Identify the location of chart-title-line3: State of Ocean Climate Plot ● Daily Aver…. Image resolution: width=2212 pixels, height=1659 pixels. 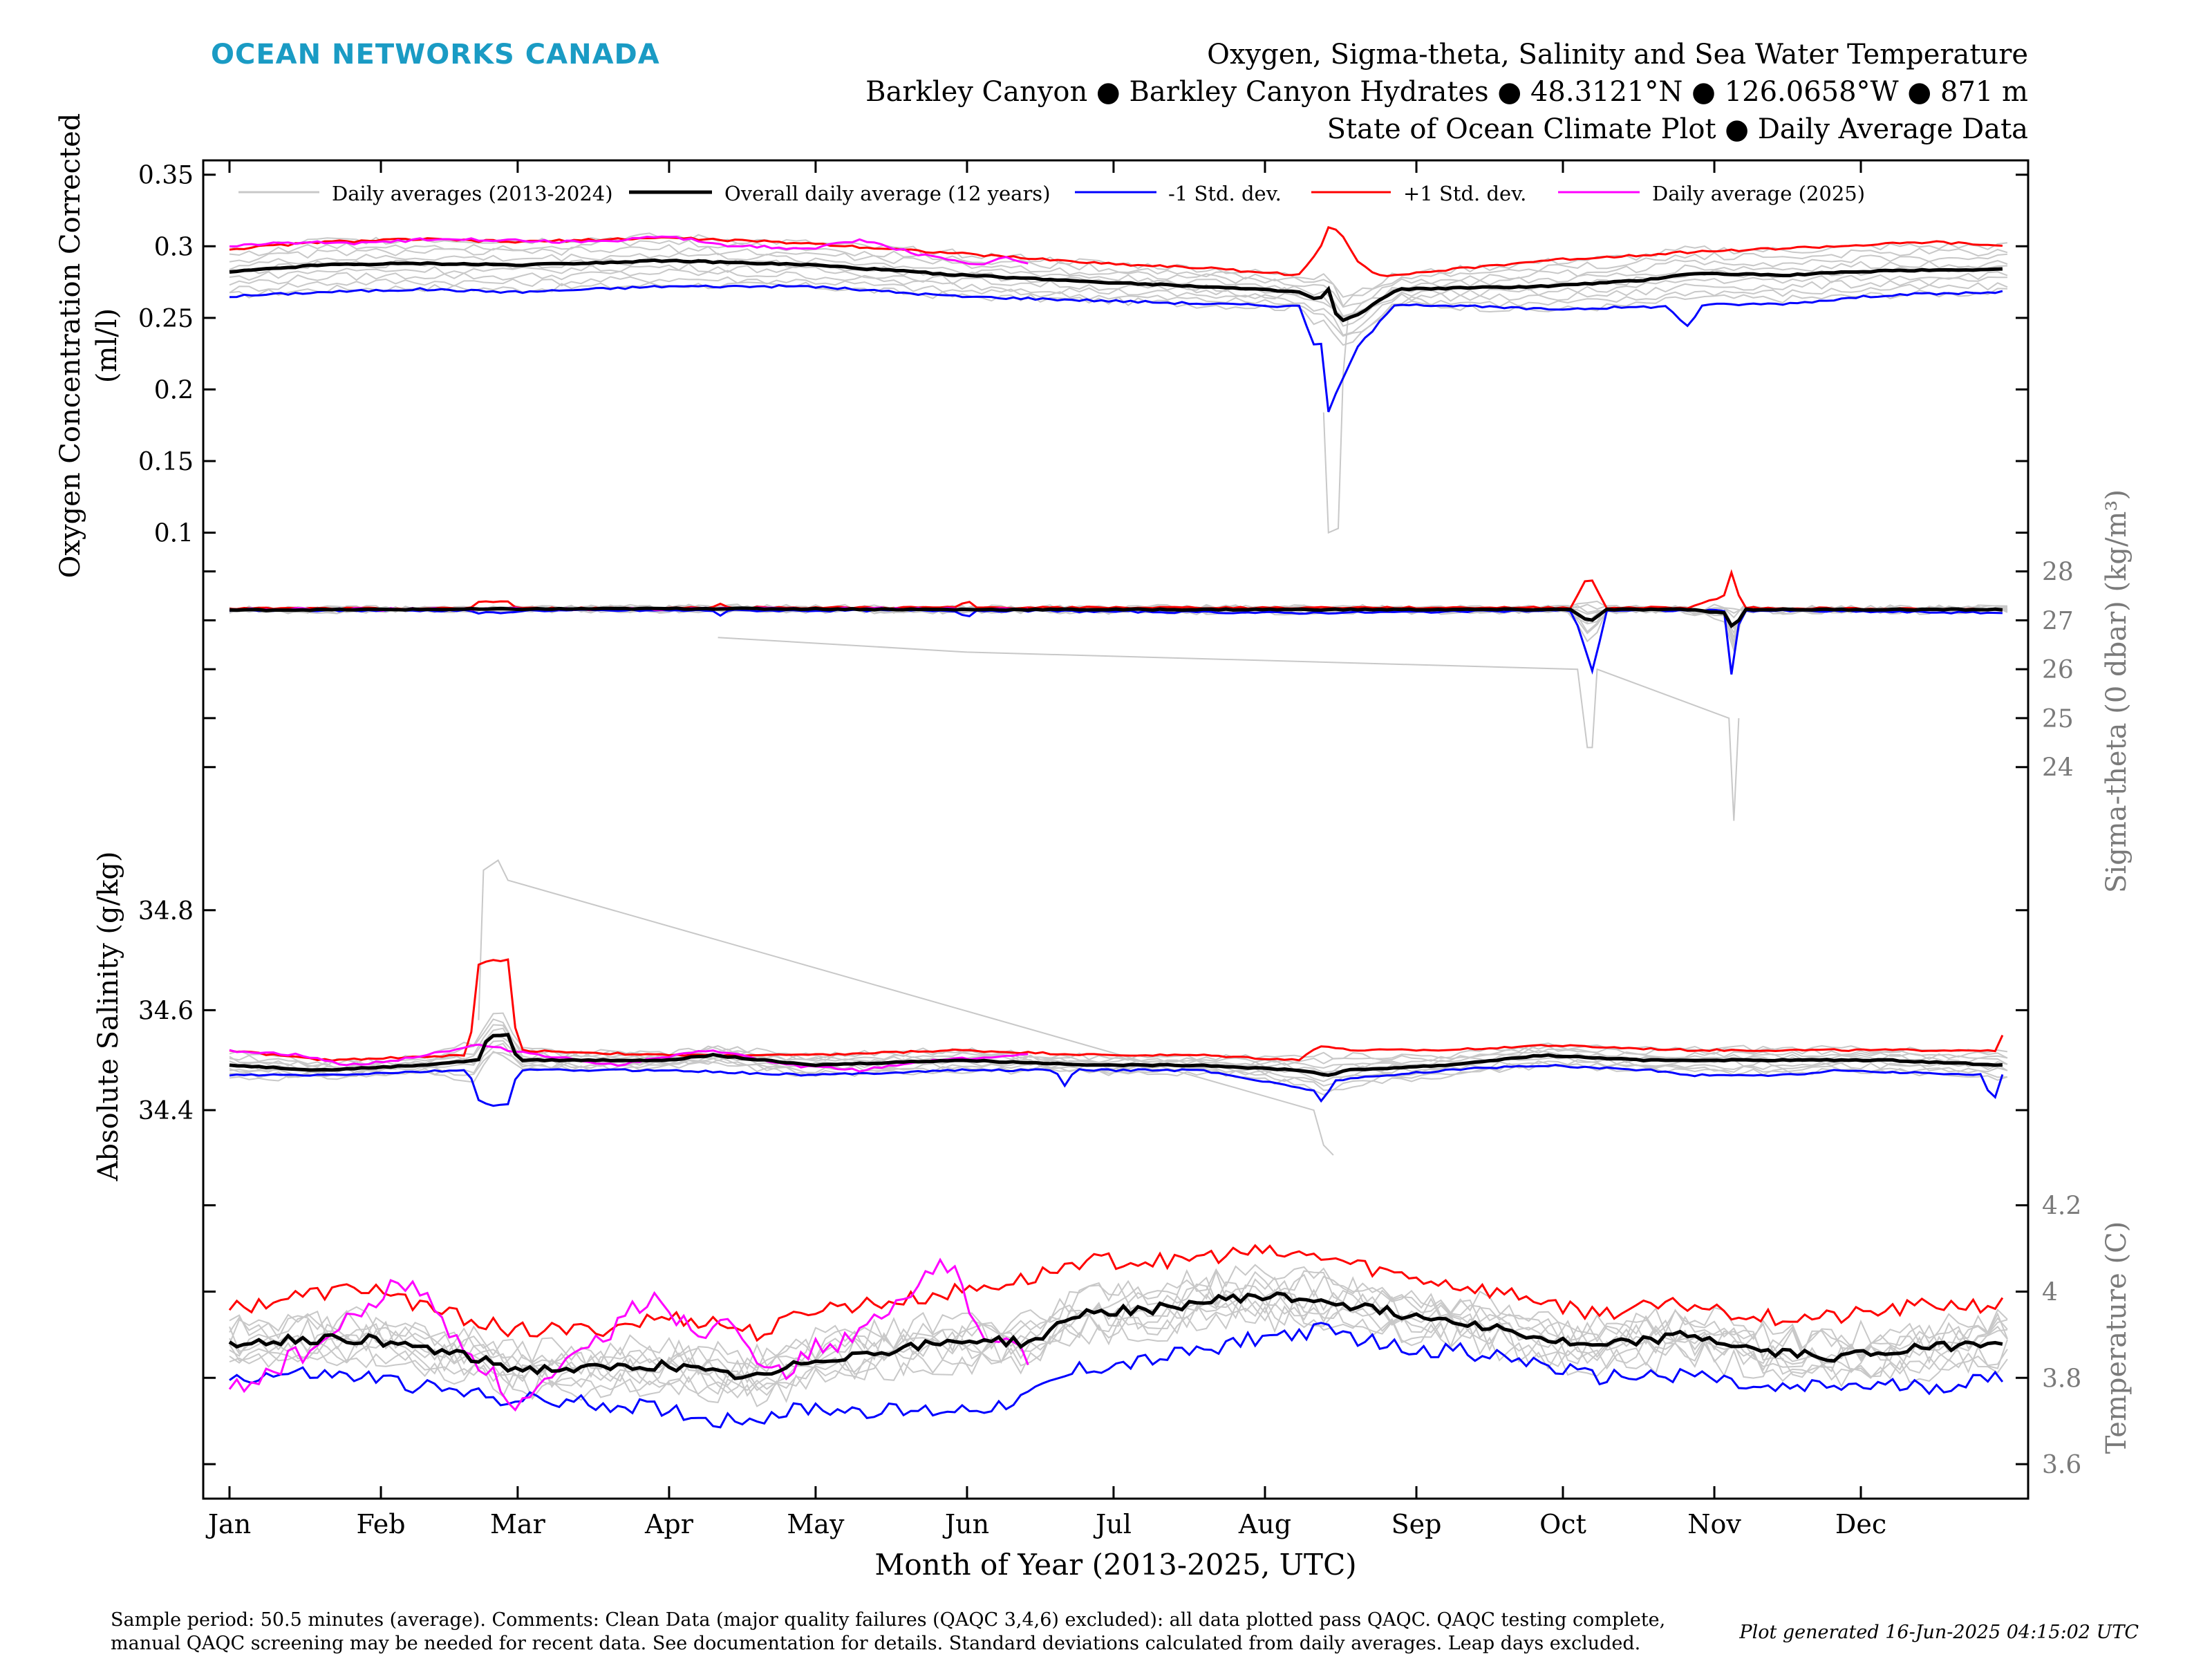
(1677, 129).